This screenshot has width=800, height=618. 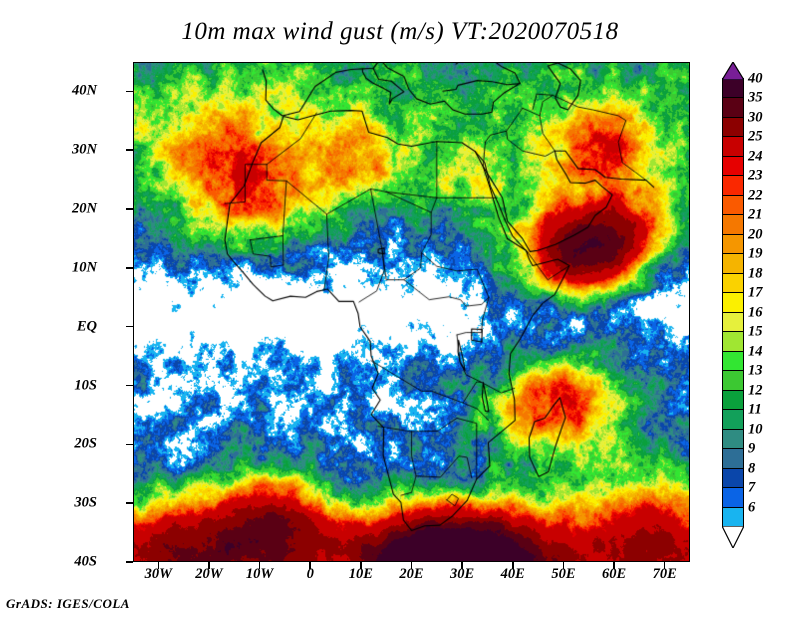 I want to click on colorbar-label: 40, so click(x=755, y=78).